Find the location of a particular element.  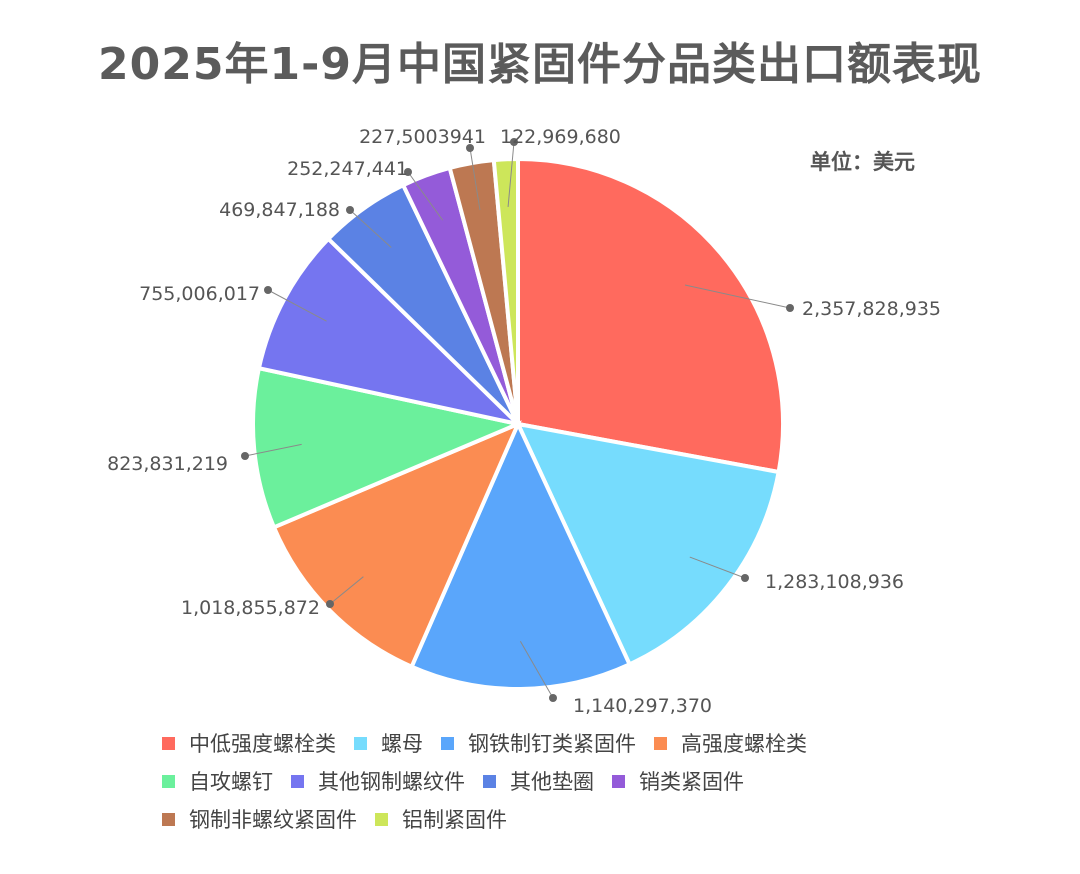

legend-item: 钢铁制钉类紧固件 is located at coordinates (538, 743).